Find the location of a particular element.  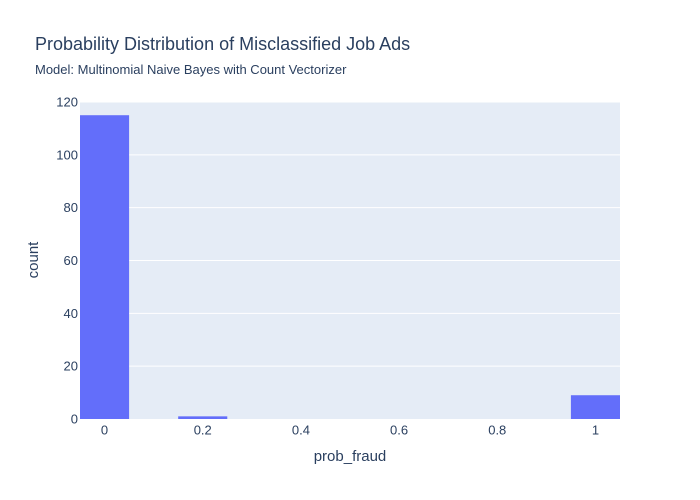

x-axis-ticks: 0 0.2 0.4 0.6 0.8 1 is located at coordinates (350, 430).